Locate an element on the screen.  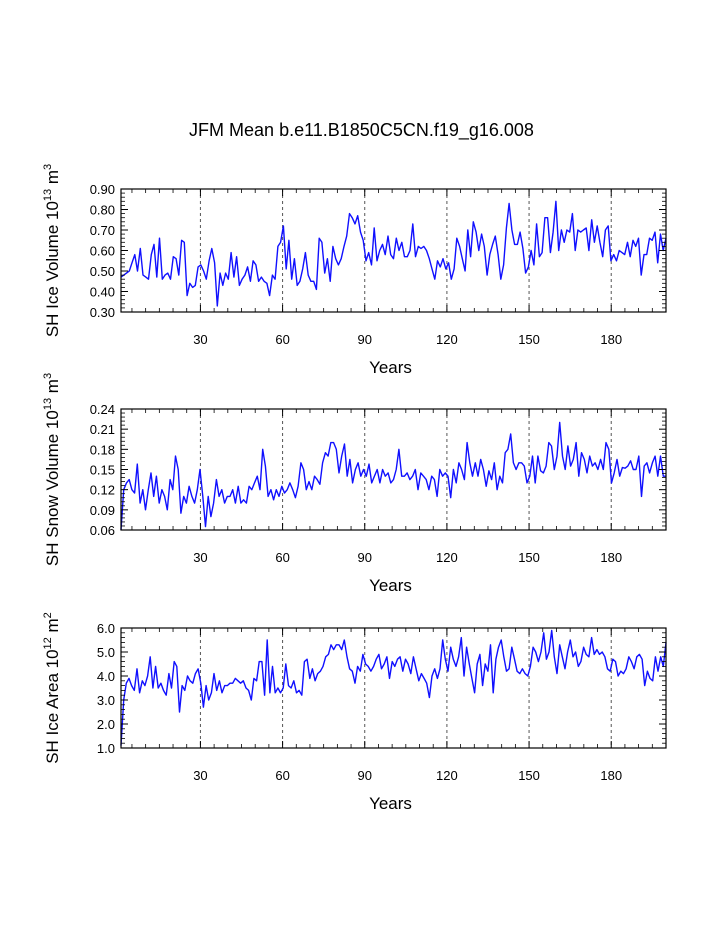
y-tick-label: 4.0 is located at coordinates (106, 676).